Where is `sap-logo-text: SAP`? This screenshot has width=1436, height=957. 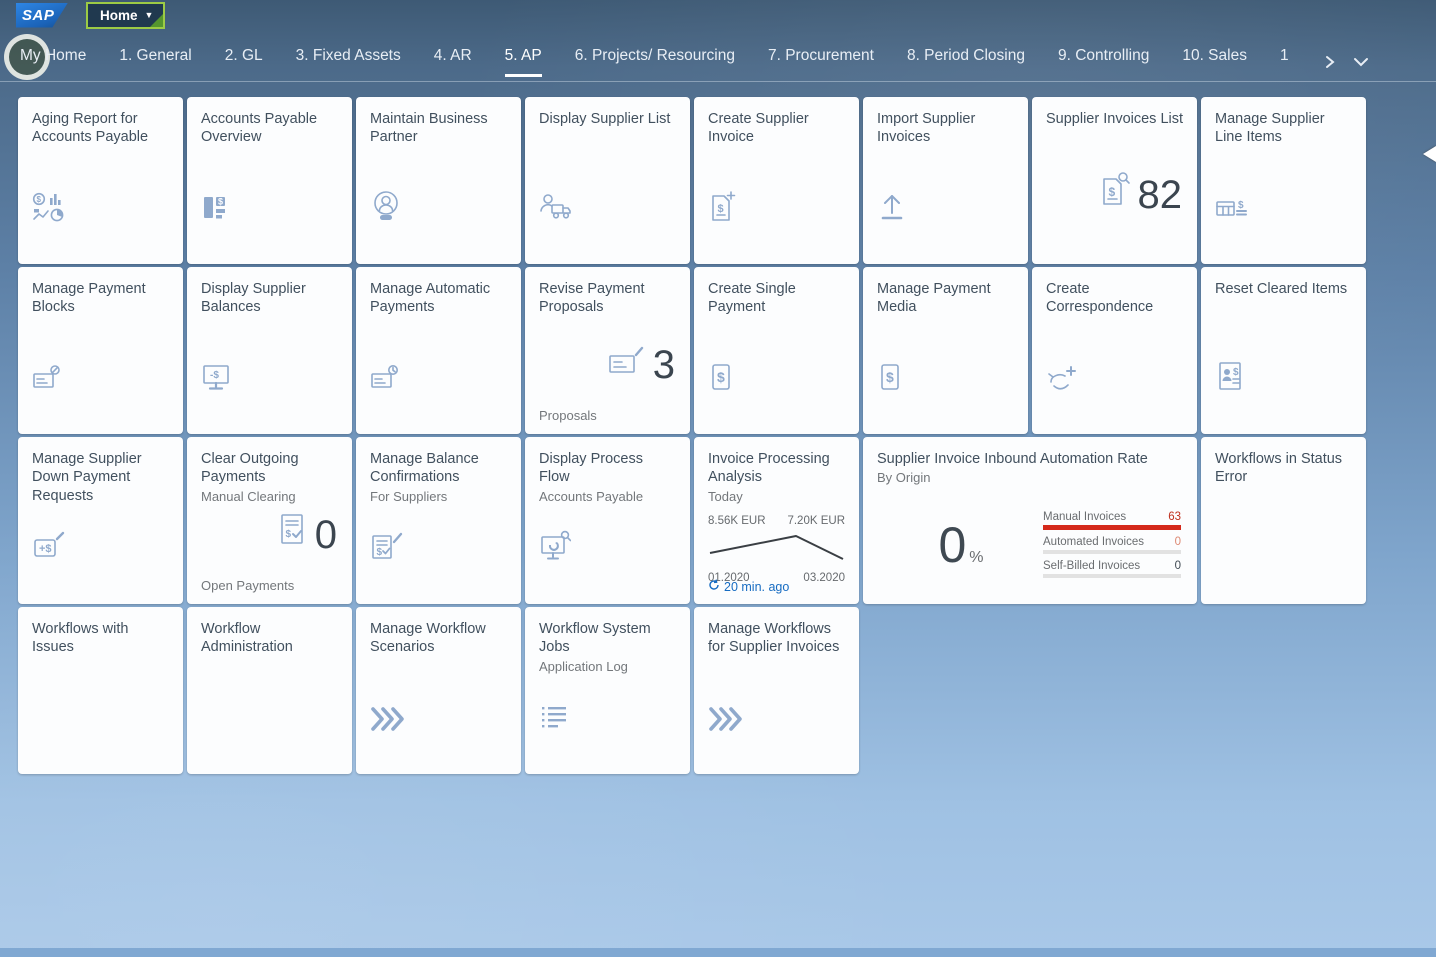
sap-logo-text: SAP is located at coordinates (38, 15).